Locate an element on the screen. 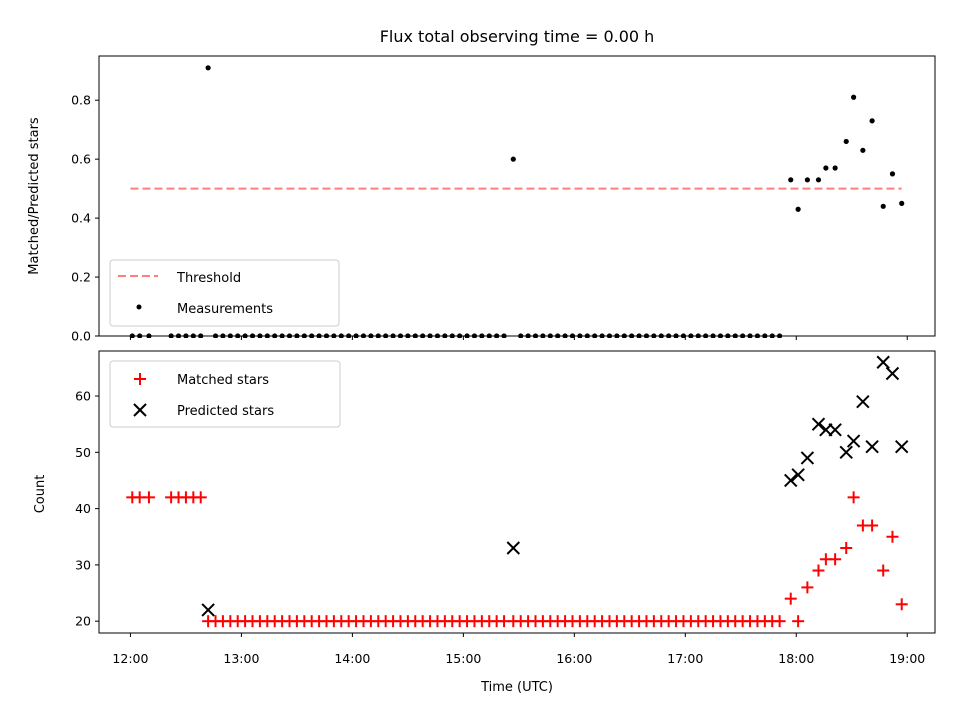  y-ticks-ratio: 0.0 0.2 0.4 0.6 0.8 is located at coordinates (85, 218).